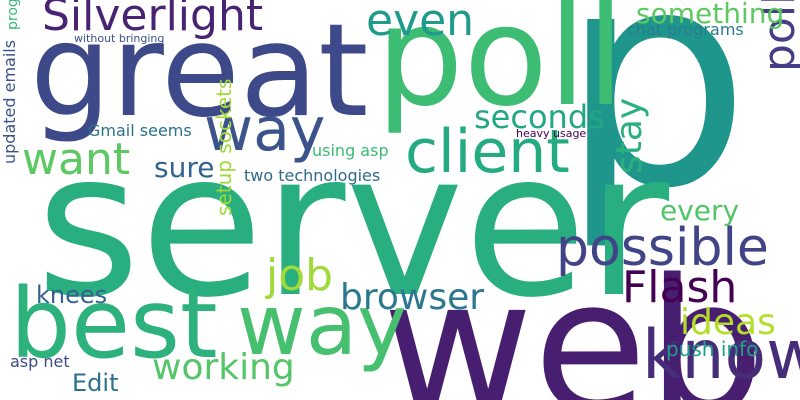  I want to click on word-even: even, so click(420, 23).